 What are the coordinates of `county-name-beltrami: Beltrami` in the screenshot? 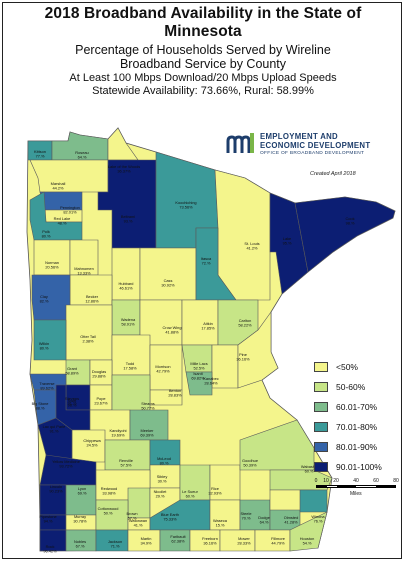 It's located at (128, 216).